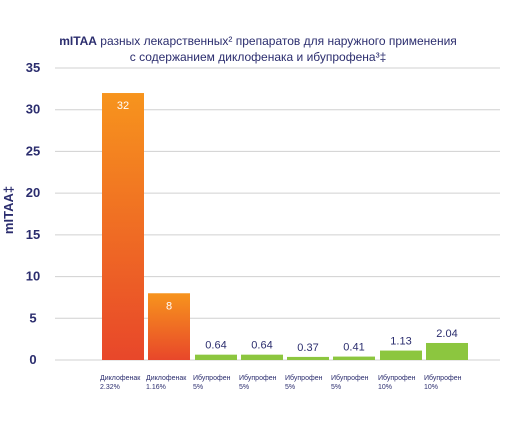 The height and width of the screenshot is (430, 516). What do you see at coordinates (33, 150) in the screenshot?
I see `y-tick-label: 25` at bounding box center [33, 150].